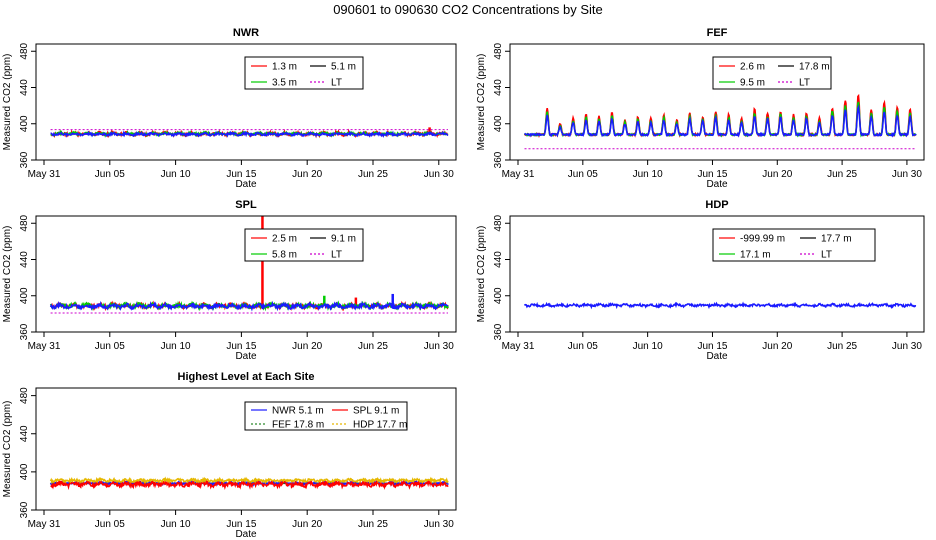 This screenshot has width=936, height=540. I want to click on panel-title: Highest Level at Each Site, so click(246, 377).